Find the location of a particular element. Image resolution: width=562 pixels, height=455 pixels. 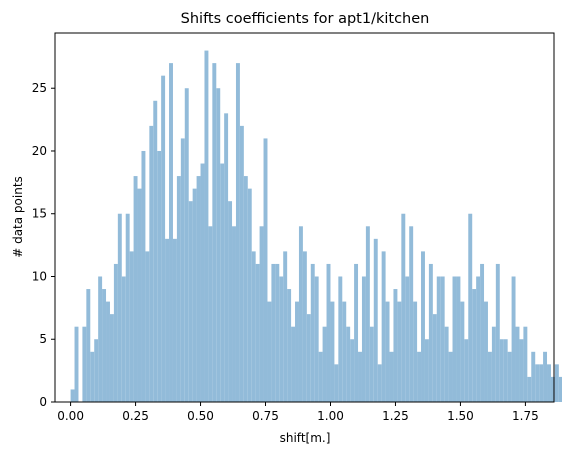

y-axis-ticks: 0 5 10 15 20 25 is located at coordinates (43, 245).